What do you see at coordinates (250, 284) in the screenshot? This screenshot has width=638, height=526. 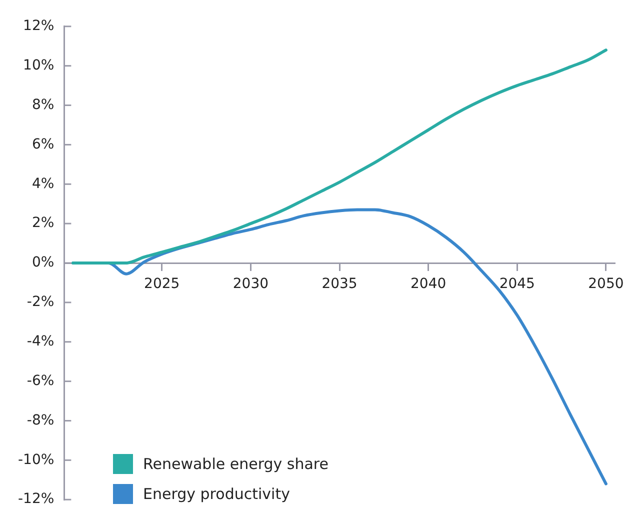 I see `x-tick-label: 2030` at bounding box center [250, 284].